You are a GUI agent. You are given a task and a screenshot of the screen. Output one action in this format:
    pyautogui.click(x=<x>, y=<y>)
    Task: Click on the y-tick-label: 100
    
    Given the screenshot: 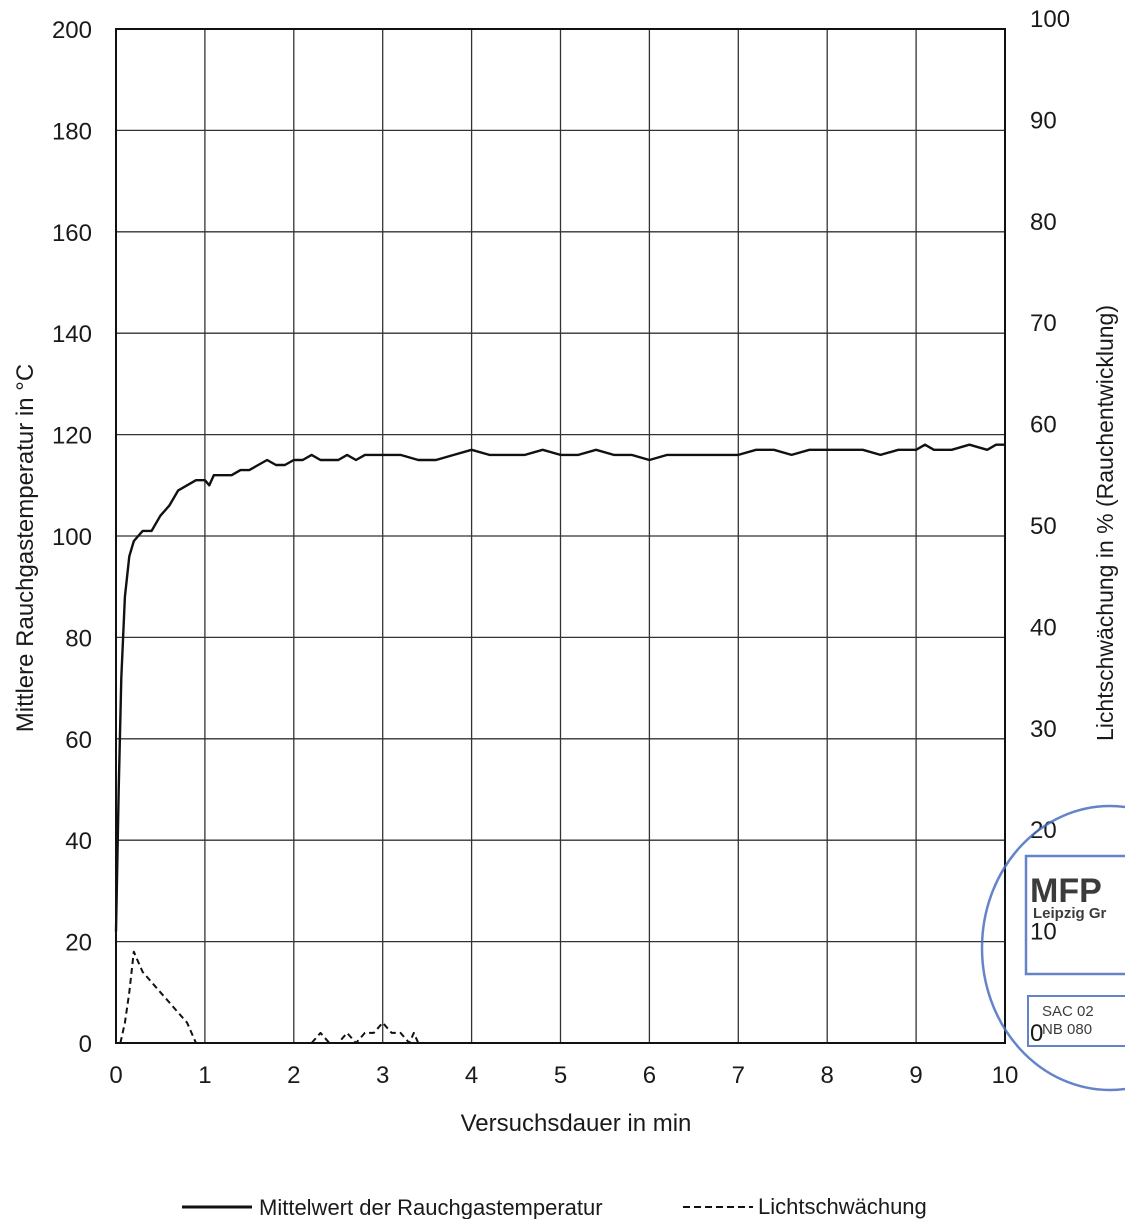 What is the action you would take?
    pyautogui.click(x=72, y=537)
    